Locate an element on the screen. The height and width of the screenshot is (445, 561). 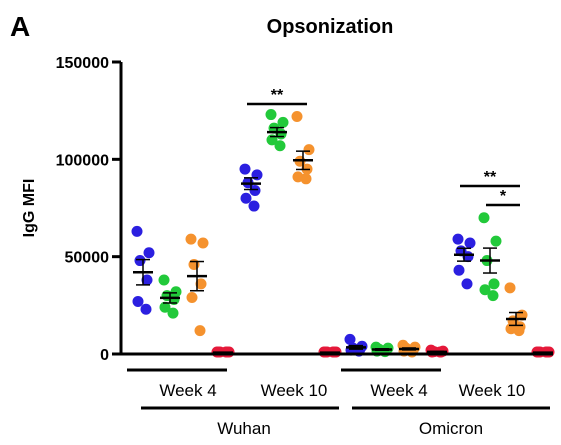
y-tick-label: 150000 is located at coordinates (82, 63).